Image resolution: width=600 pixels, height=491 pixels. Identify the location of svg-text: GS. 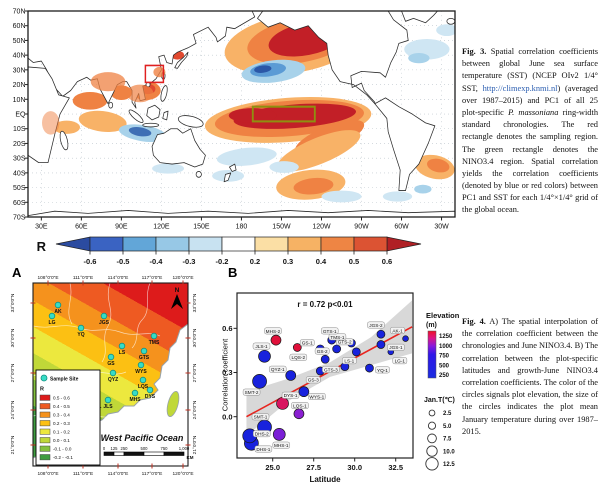
(111, 364).